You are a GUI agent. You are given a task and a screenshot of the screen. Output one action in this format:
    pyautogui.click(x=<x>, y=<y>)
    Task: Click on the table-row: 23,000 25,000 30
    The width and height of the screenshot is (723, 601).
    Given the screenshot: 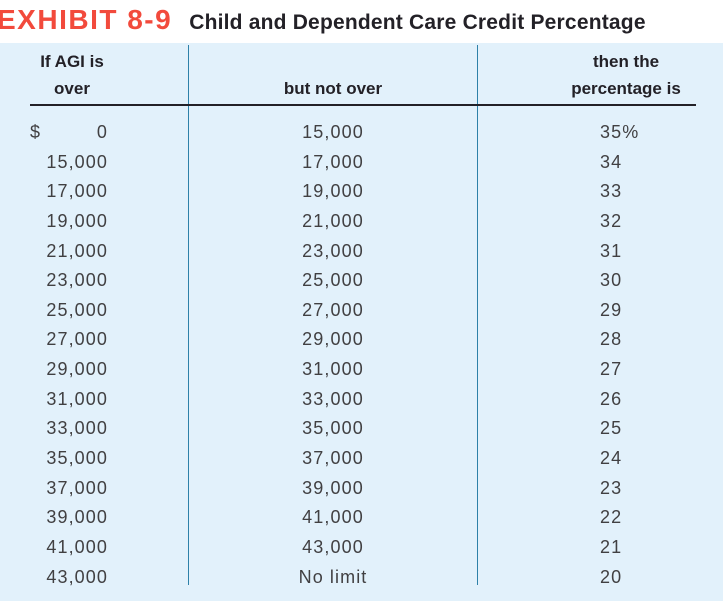 What is the action you would take?
    pyautogui.click(x=361, y=281)
    